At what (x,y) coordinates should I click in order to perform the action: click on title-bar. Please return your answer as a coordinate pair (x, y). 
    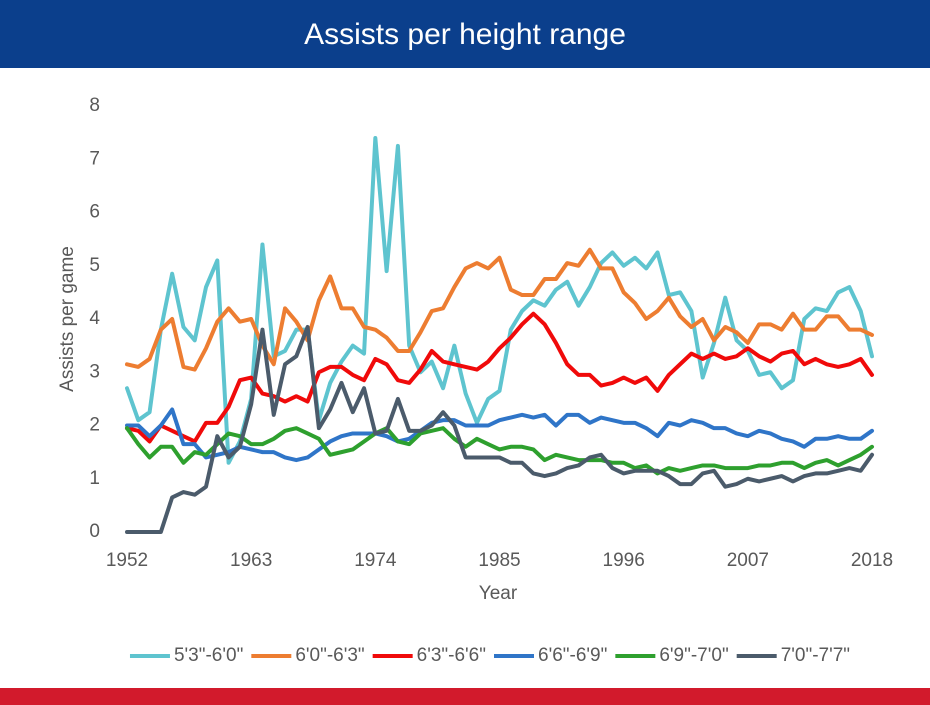
    Looking at the image, I should click on (465, 34).